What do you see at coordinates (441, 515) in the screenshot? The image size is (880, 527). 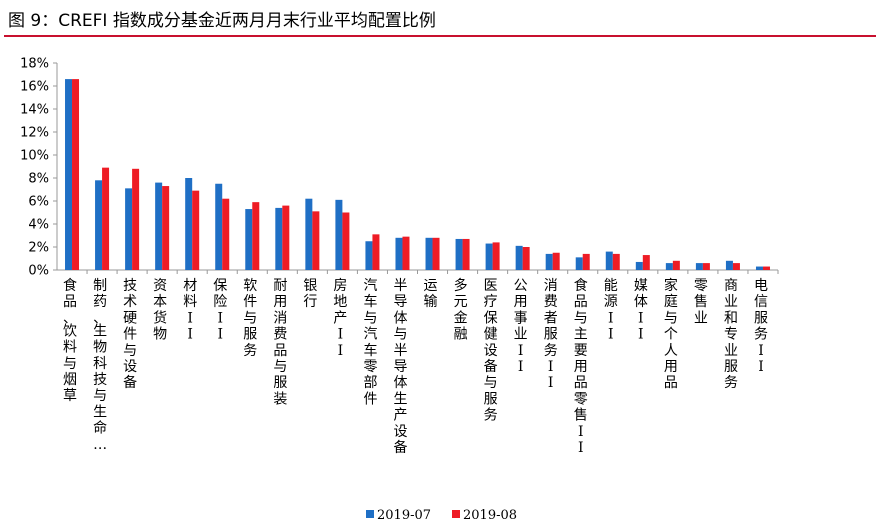 I see `chart-legend: 2019-07 2019-08` at bounding box center [441, 515].